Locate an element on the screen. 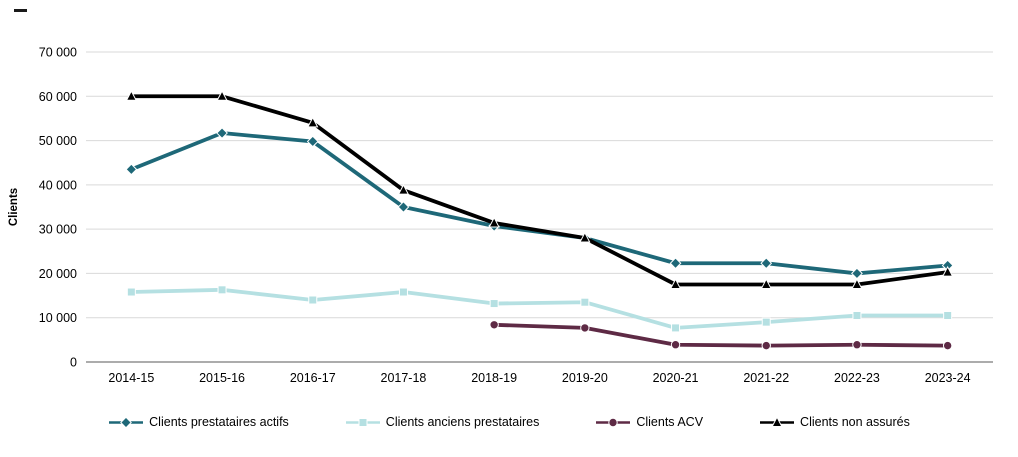 This screenshot has height=457, width=1018. series-clients-acv is located at coordinates (721, 335).